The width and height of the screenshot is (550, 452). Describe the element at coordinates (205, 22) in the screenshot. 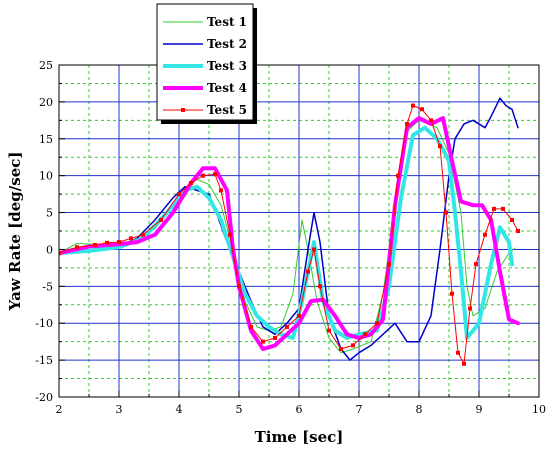

I see `legend-item: Test 1` at that location.